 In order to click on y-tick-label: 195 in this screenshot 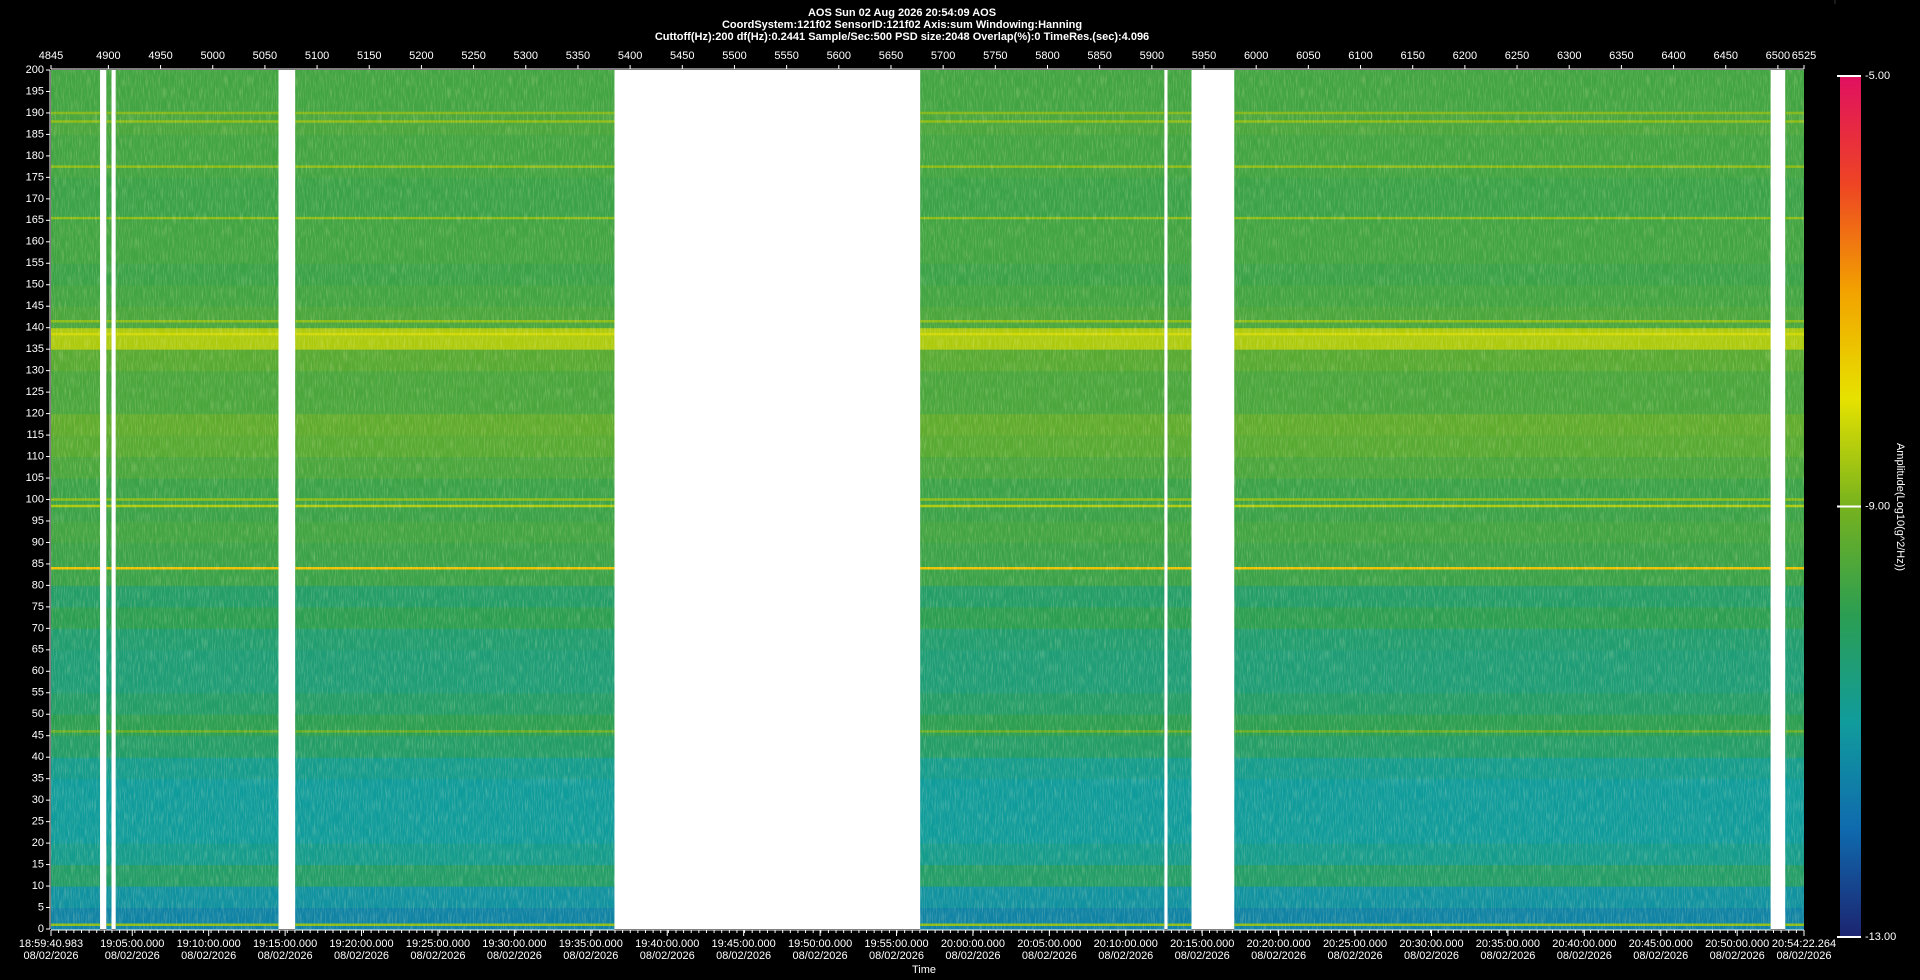, I will do `click(35, 91)`.